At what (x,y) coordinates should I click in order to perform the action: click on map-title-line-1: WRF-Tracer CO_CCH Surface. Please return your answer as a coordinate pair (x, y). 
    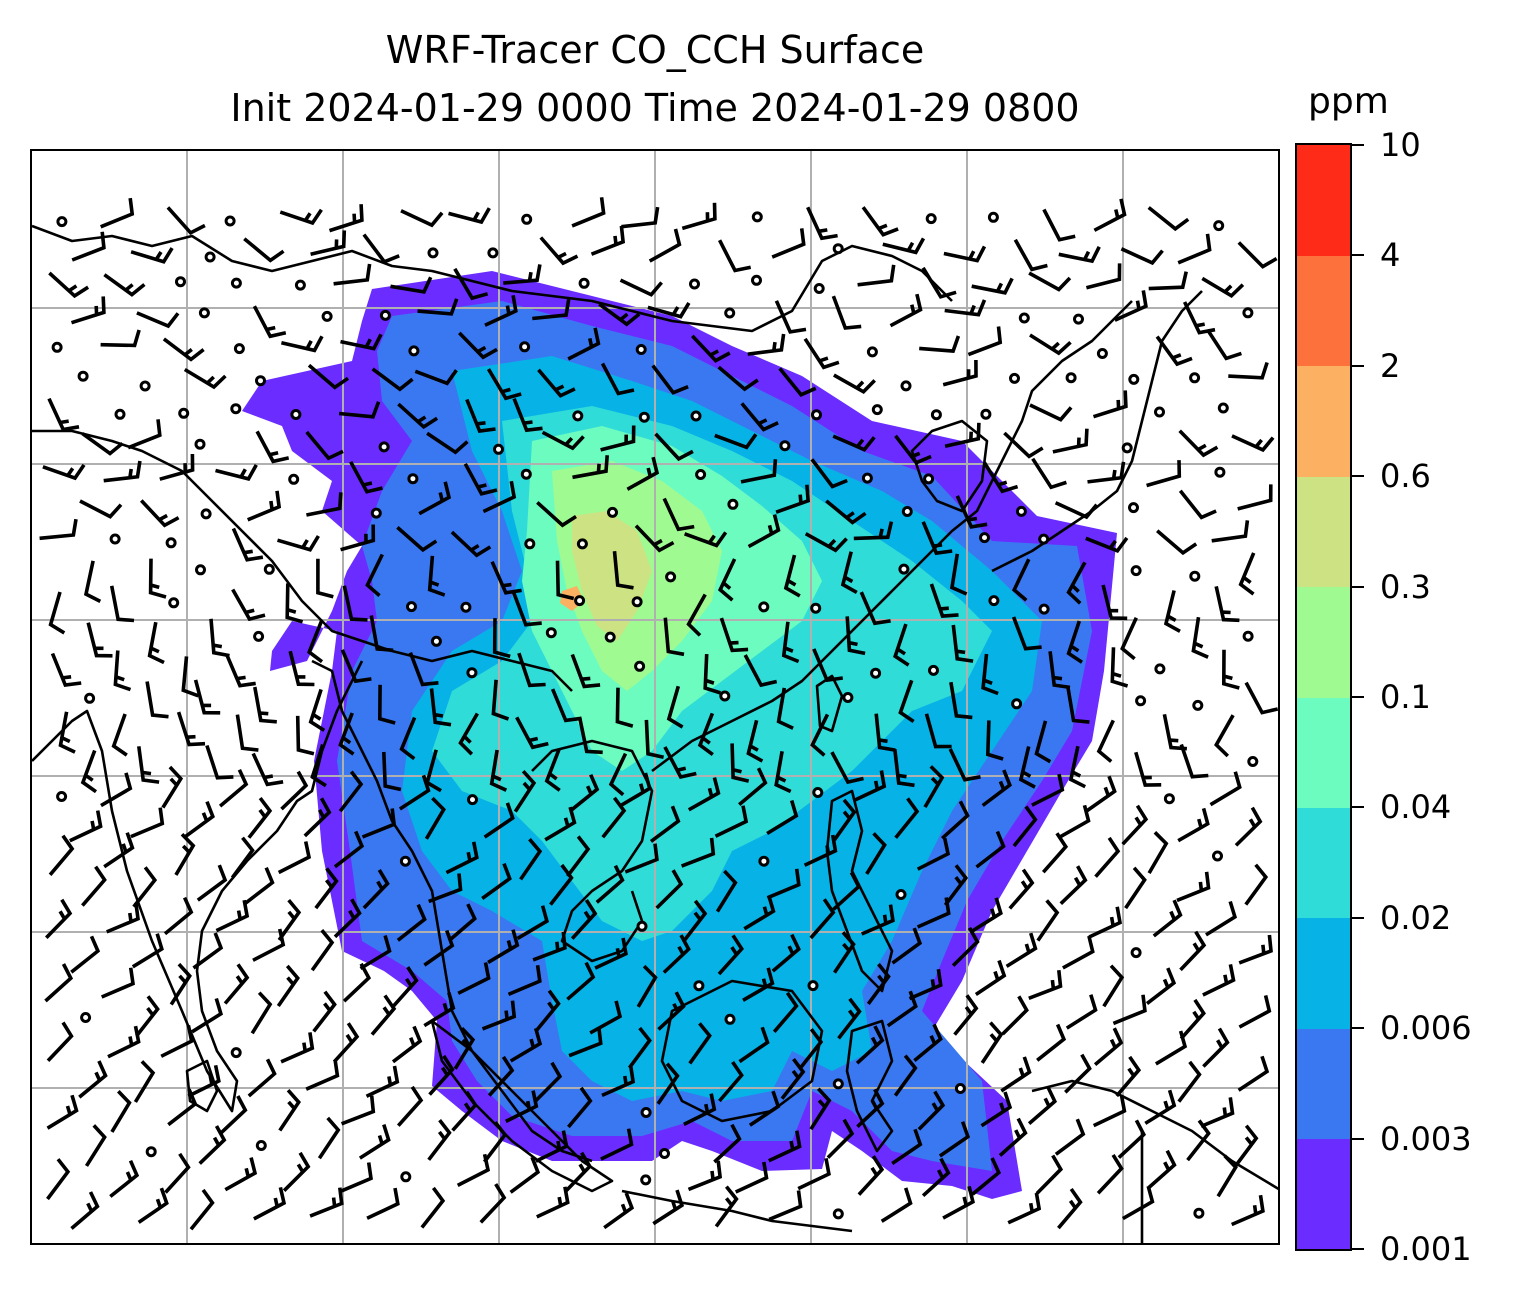
    Looking at the image, I should click on (655, 50).